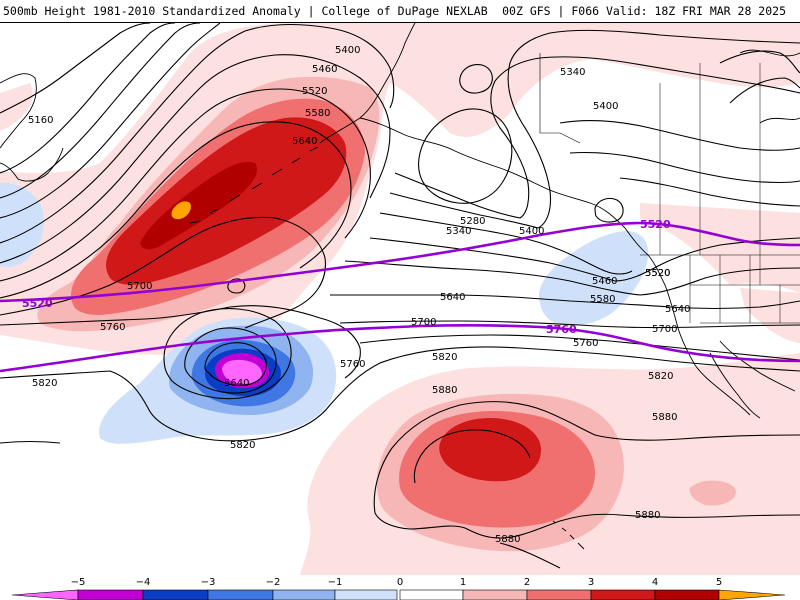  Describe the element at coordinates (400, 582) in the screenshot. I see `legend-tick: 0` at that location.